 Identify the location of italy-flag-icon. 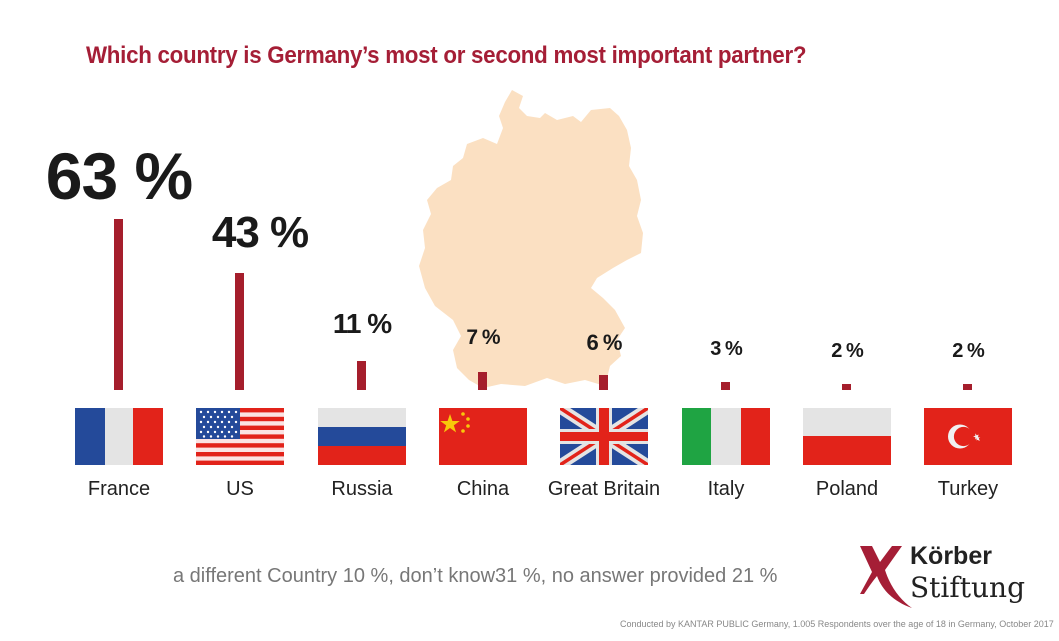
(726, 436).